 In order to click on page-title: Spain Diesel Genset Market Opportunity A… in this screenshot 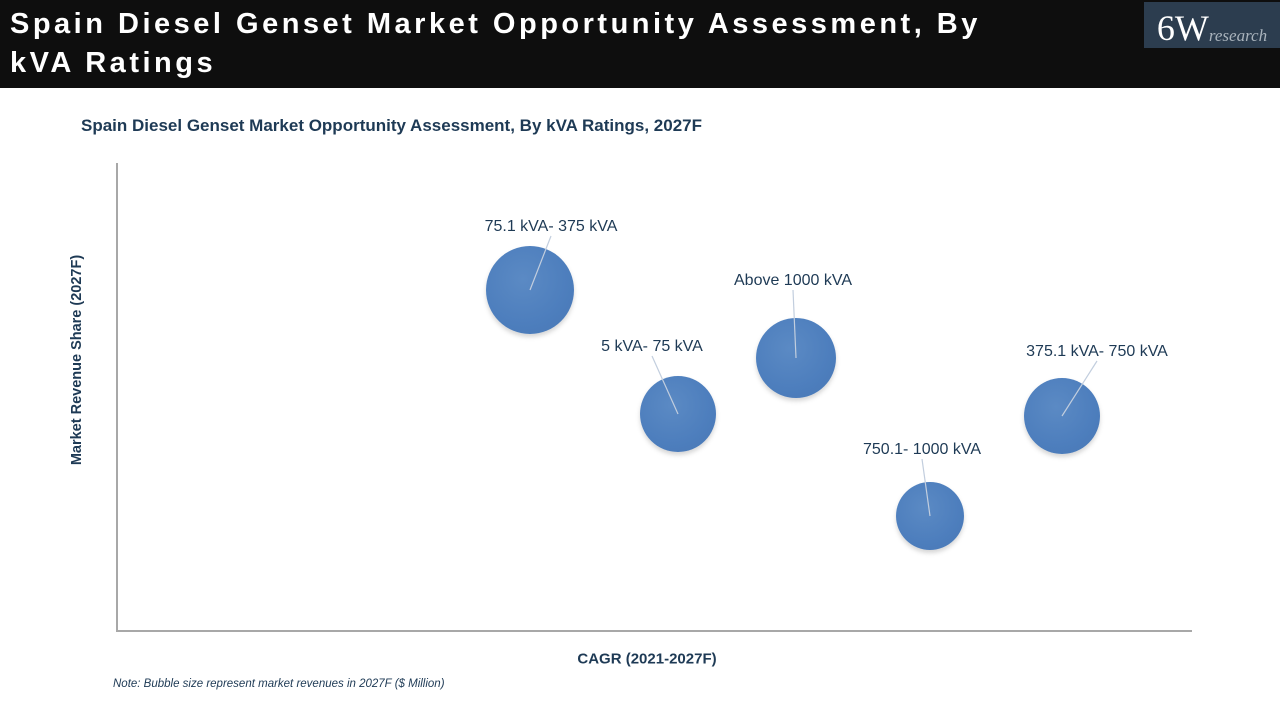, I will do `click(495, 44)`.